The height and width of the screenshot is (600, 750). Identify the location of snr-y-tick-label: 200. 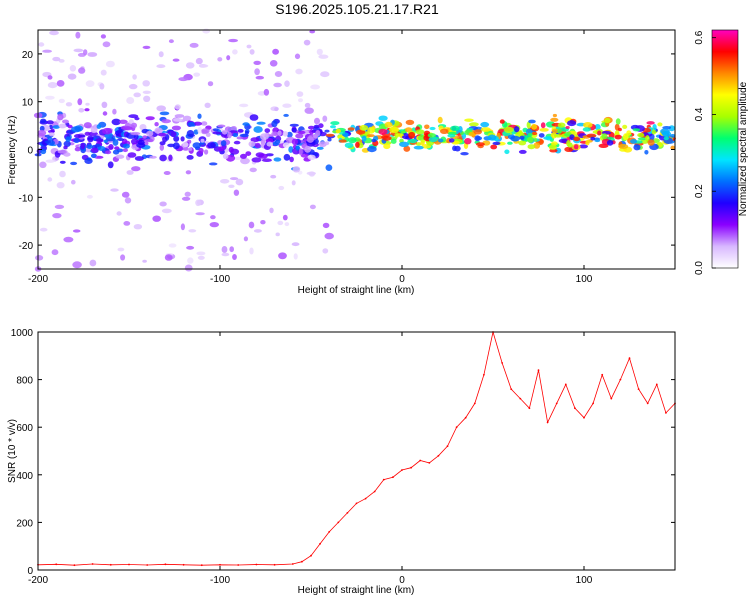
(24, 523).